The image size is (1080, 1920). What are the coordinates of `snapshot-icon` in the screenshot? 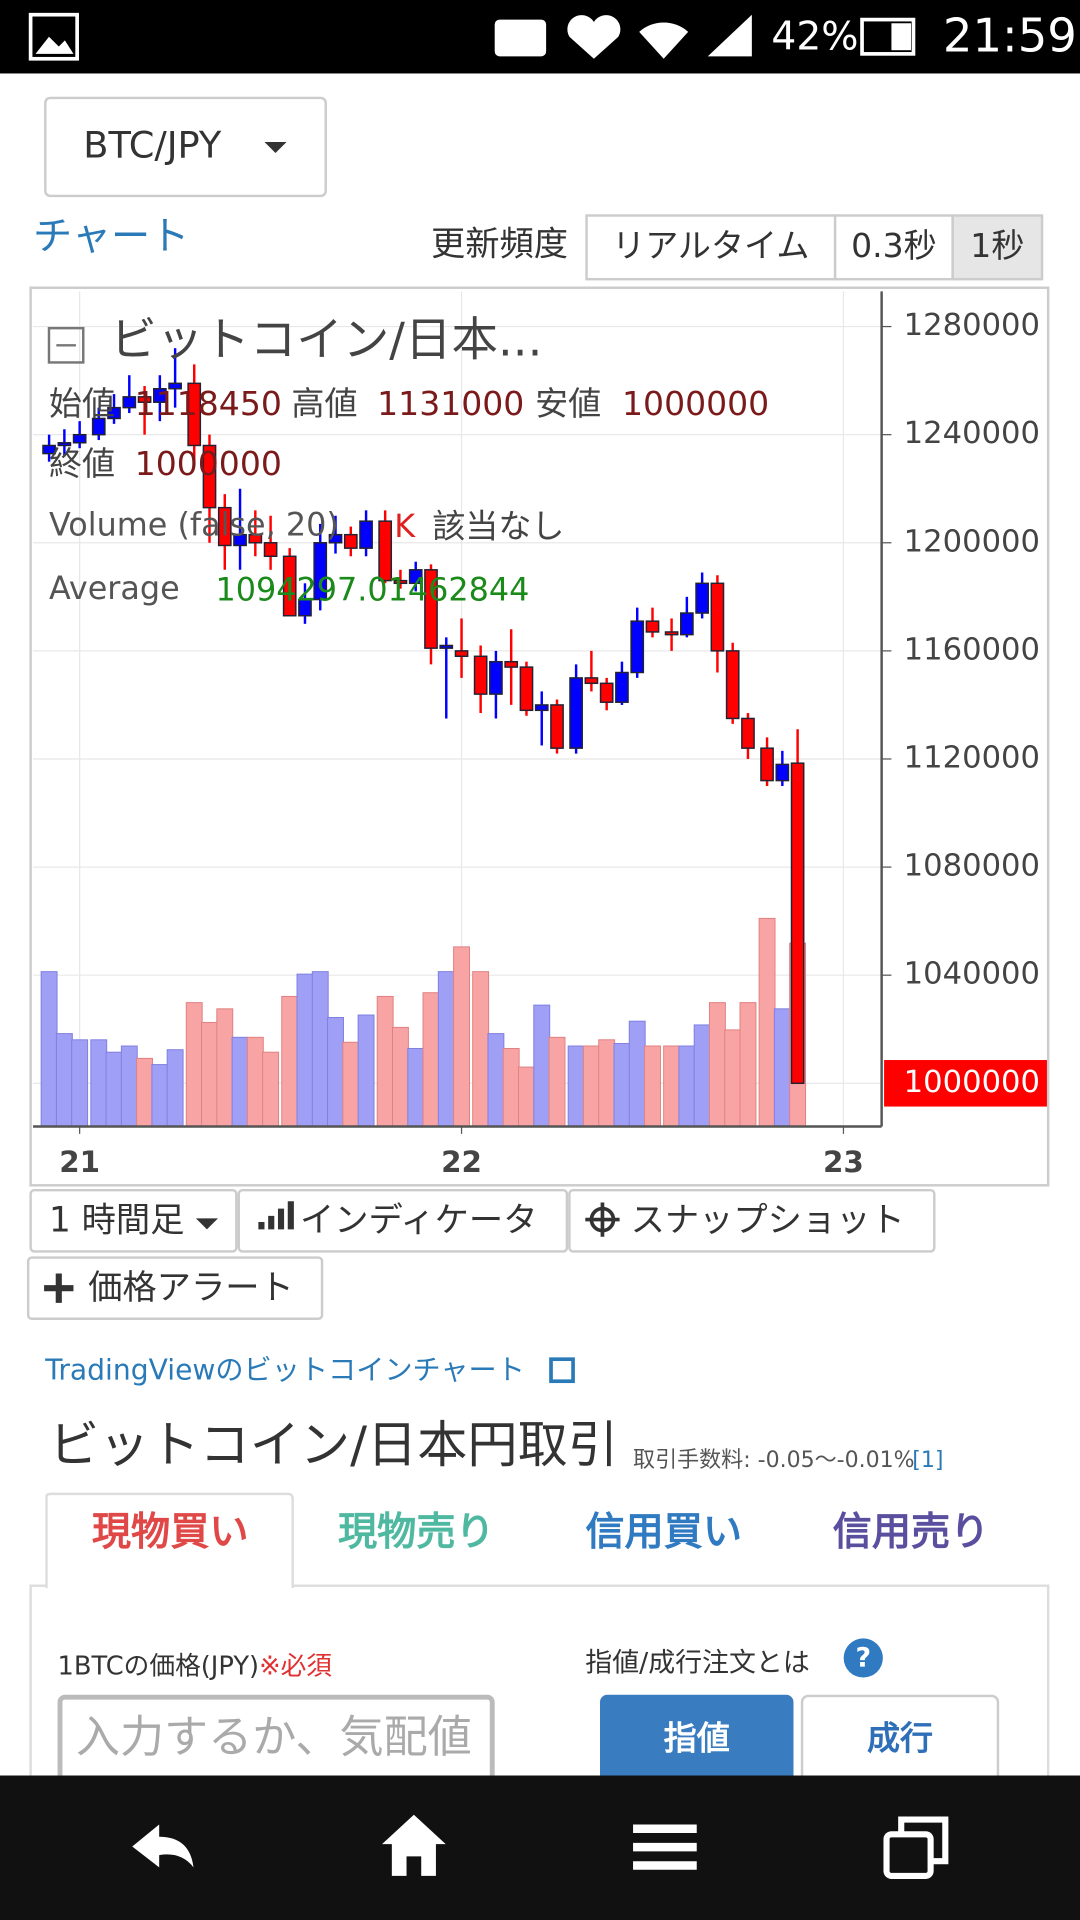 It's located at (602, 1219).